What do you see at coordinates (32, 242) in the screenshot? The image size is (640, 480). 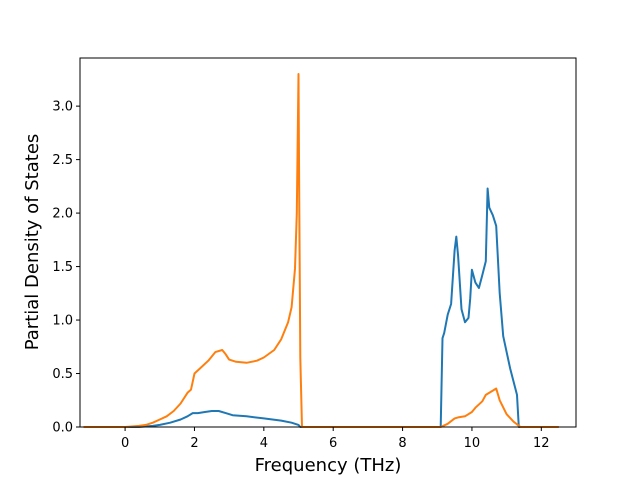 I see `y-axis-title: Partial Density of States` at bounding box center [32, 242].